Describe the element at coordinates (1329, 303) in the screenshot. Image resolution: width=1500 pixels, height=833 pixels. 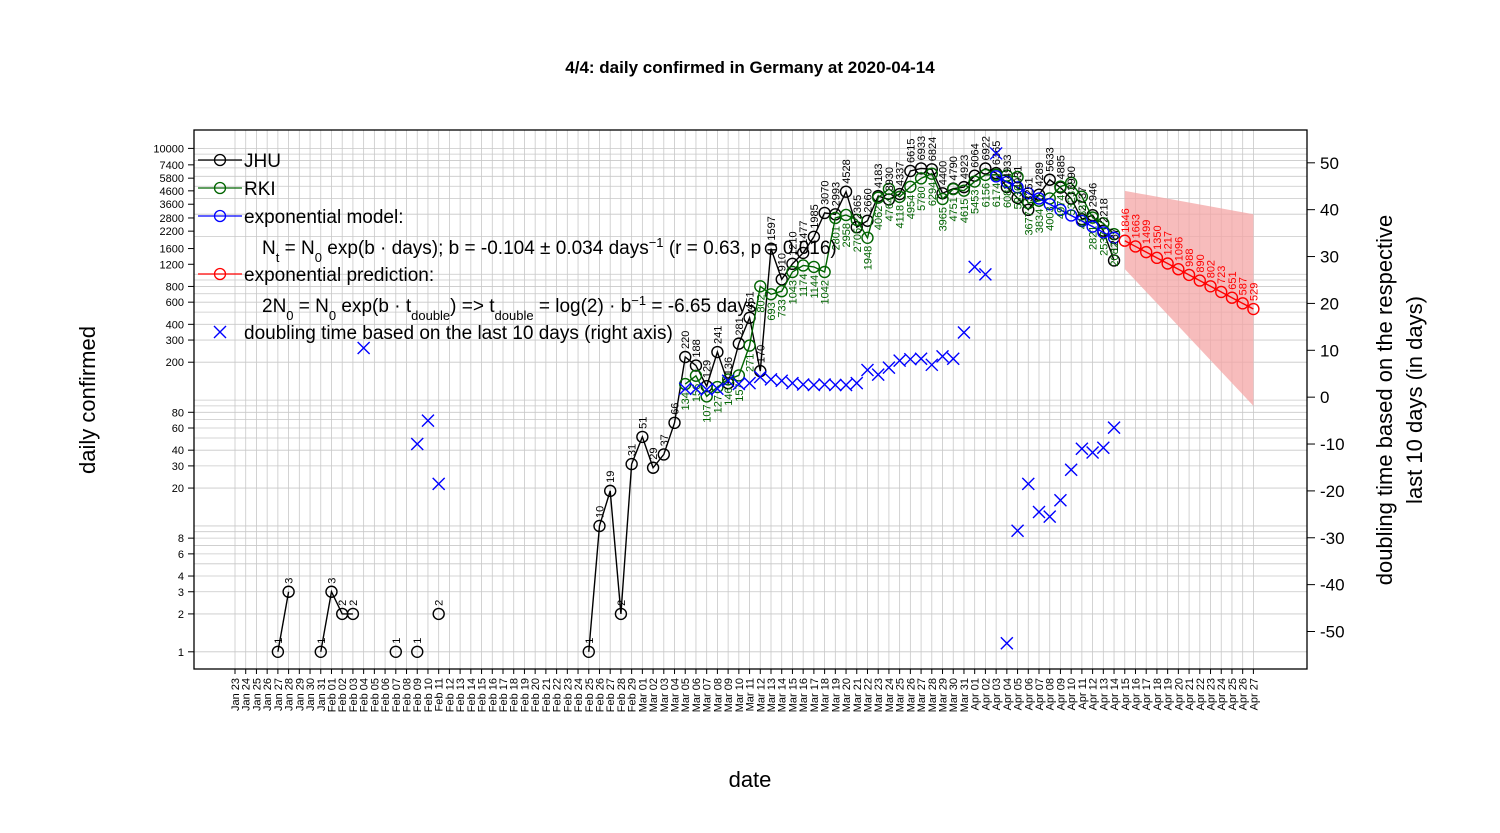
I see `y2-tick-label: 20` at that location.